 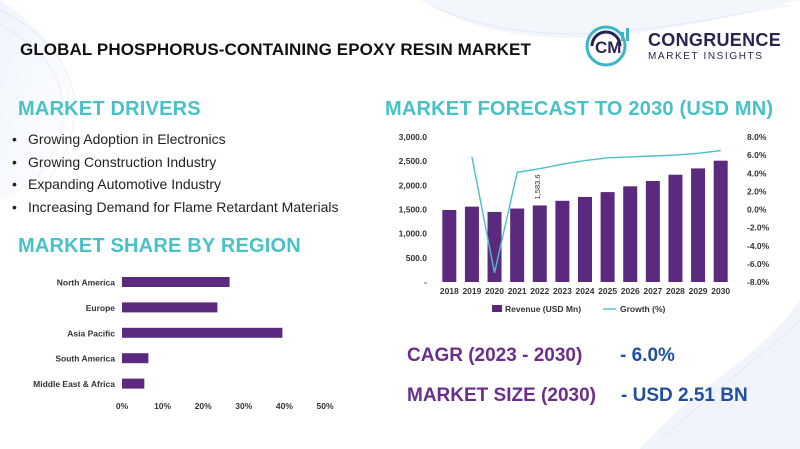 What do you see at coordinates (413, 210) in the screenshot?
I see `y-left-tick-label: 1,500.0` at bounding box center [413, 210].